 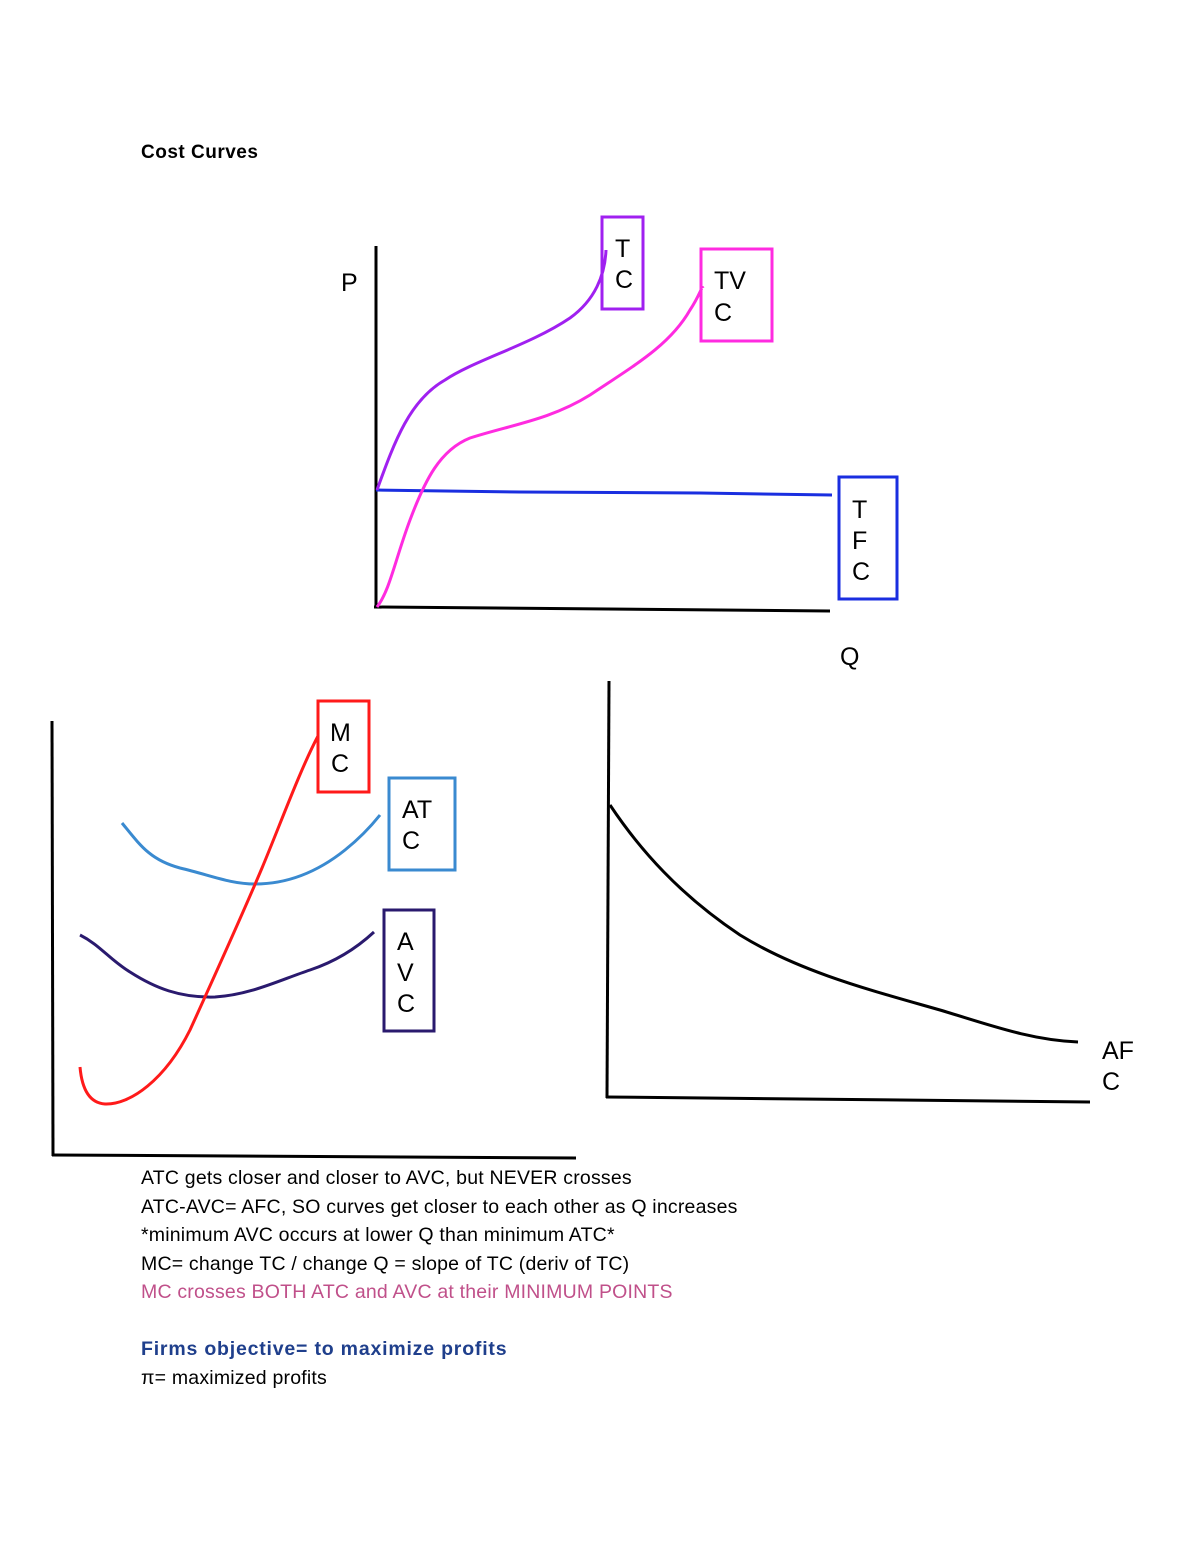 I want to click on tvc-label-box, so click(x=736, y=295).